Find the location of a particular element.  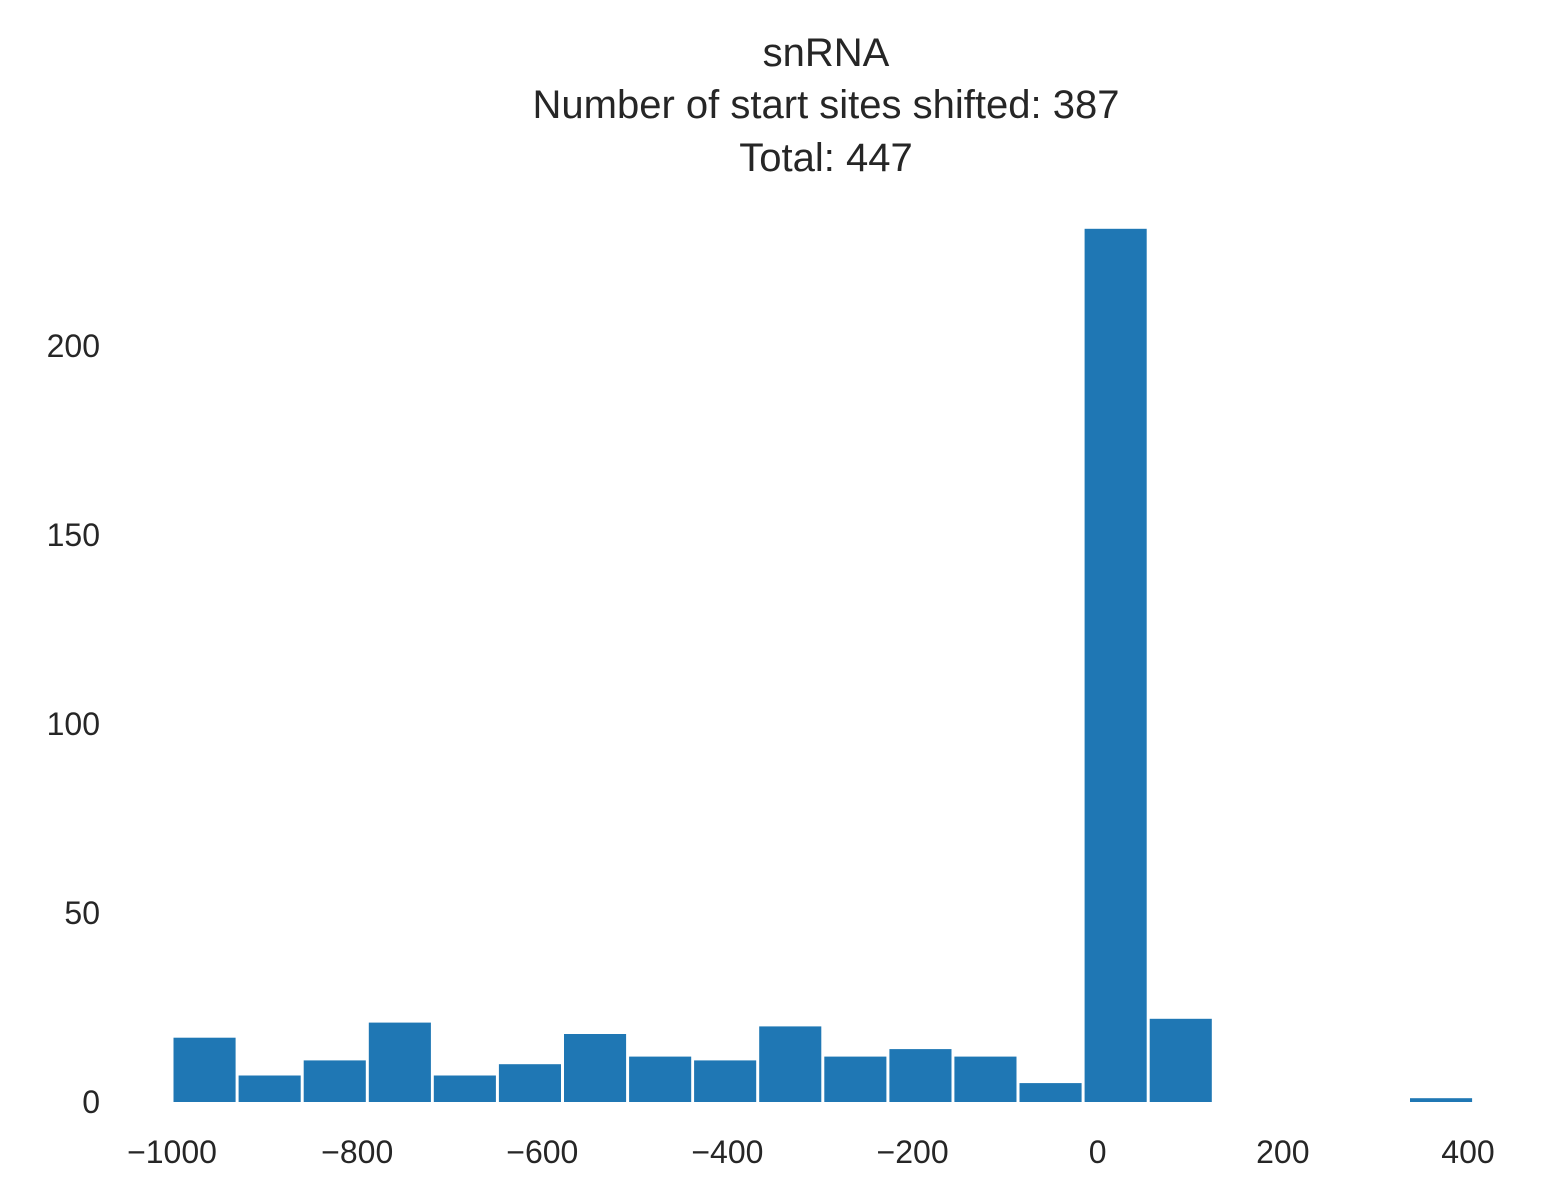

x-tick-label-4: −200 is located at coordinates (913, 1152).